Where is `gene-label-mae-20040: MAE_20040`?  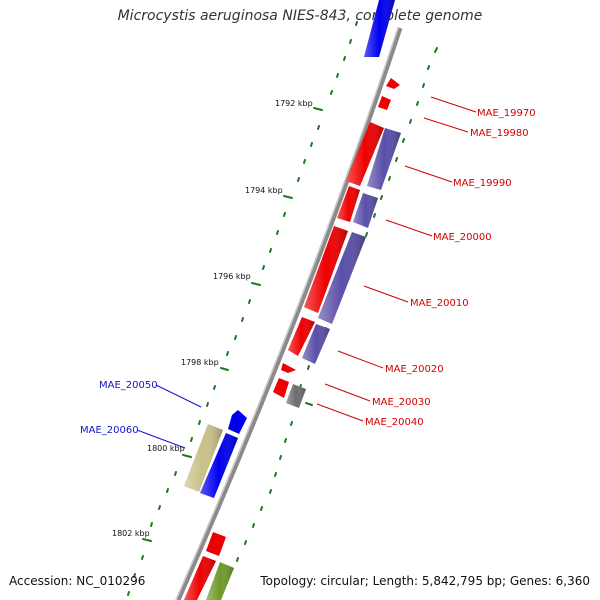 gene-label-mae-20040: MAE_20040 is located at coordinates (394, 422).